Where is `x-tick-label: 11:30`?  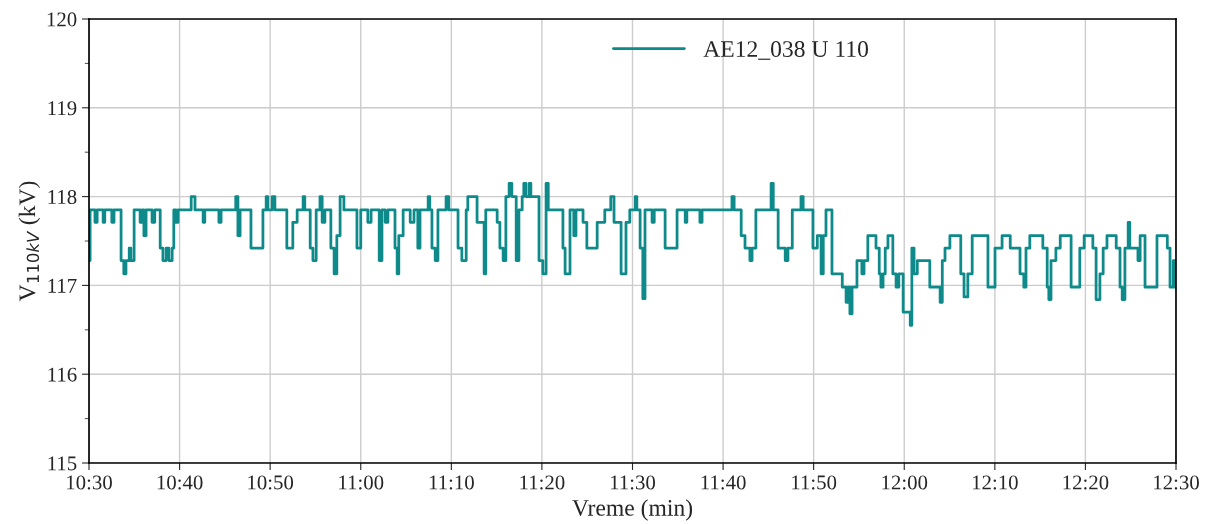 x-tick-label: 11:30 is located at coordinates (633, 482).